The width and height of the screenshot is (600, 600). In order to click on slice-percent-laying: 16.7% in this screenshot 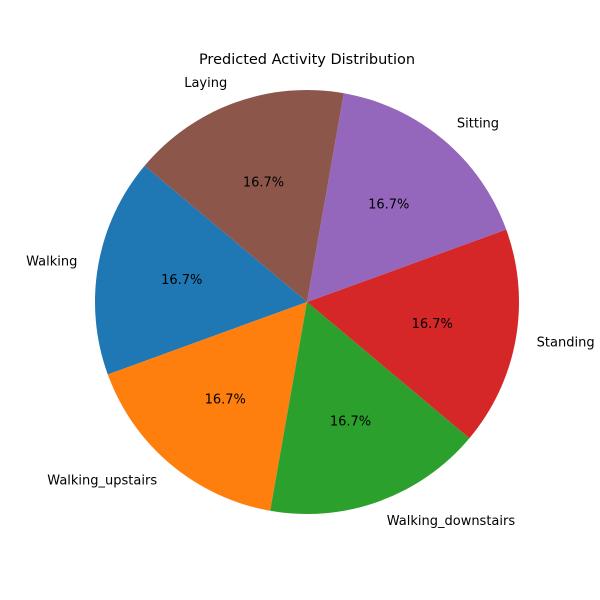, I will do `click(263, 182)`.